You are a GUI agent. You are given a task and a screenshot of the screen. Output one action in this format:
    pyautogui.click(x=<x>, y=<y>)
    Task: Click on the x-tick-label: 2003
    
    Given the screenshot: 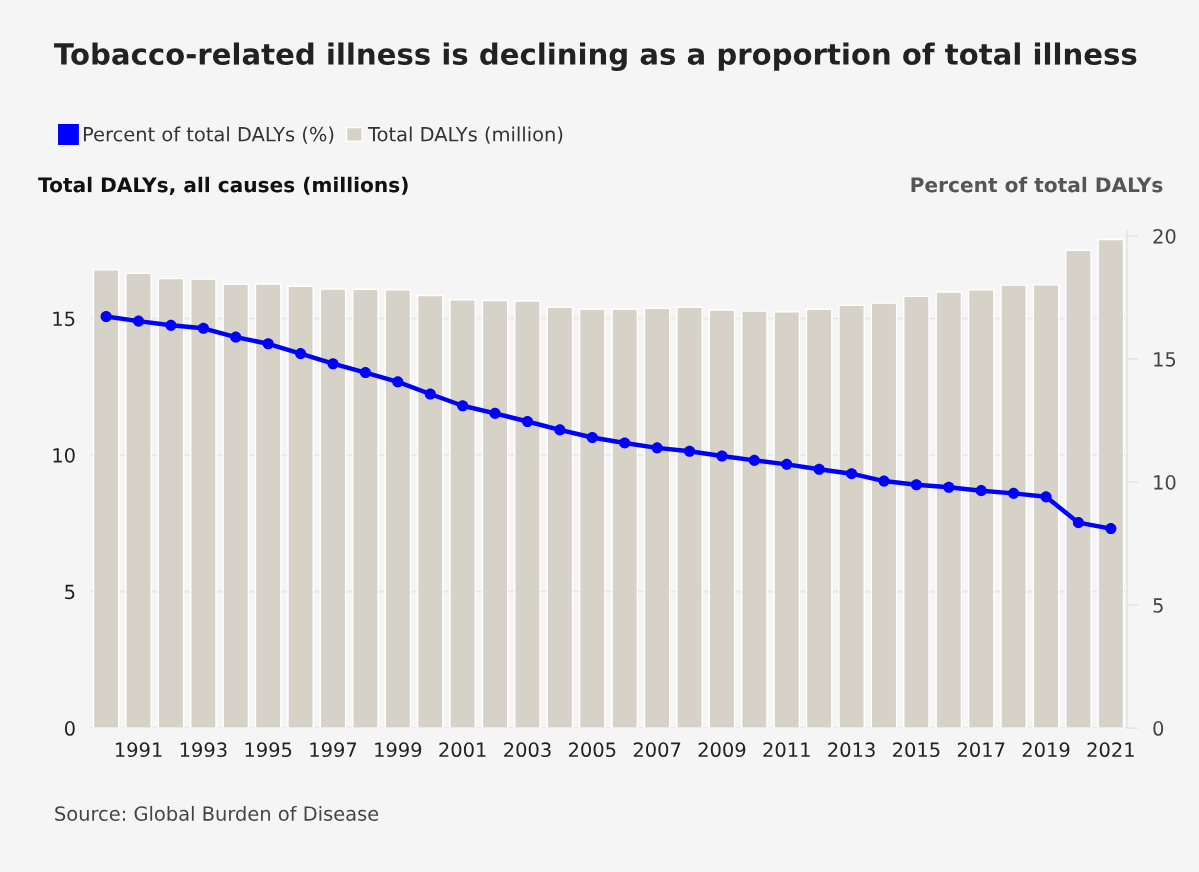 What is the action you would take?
    pyautogui.click(x=527, y=750)
    